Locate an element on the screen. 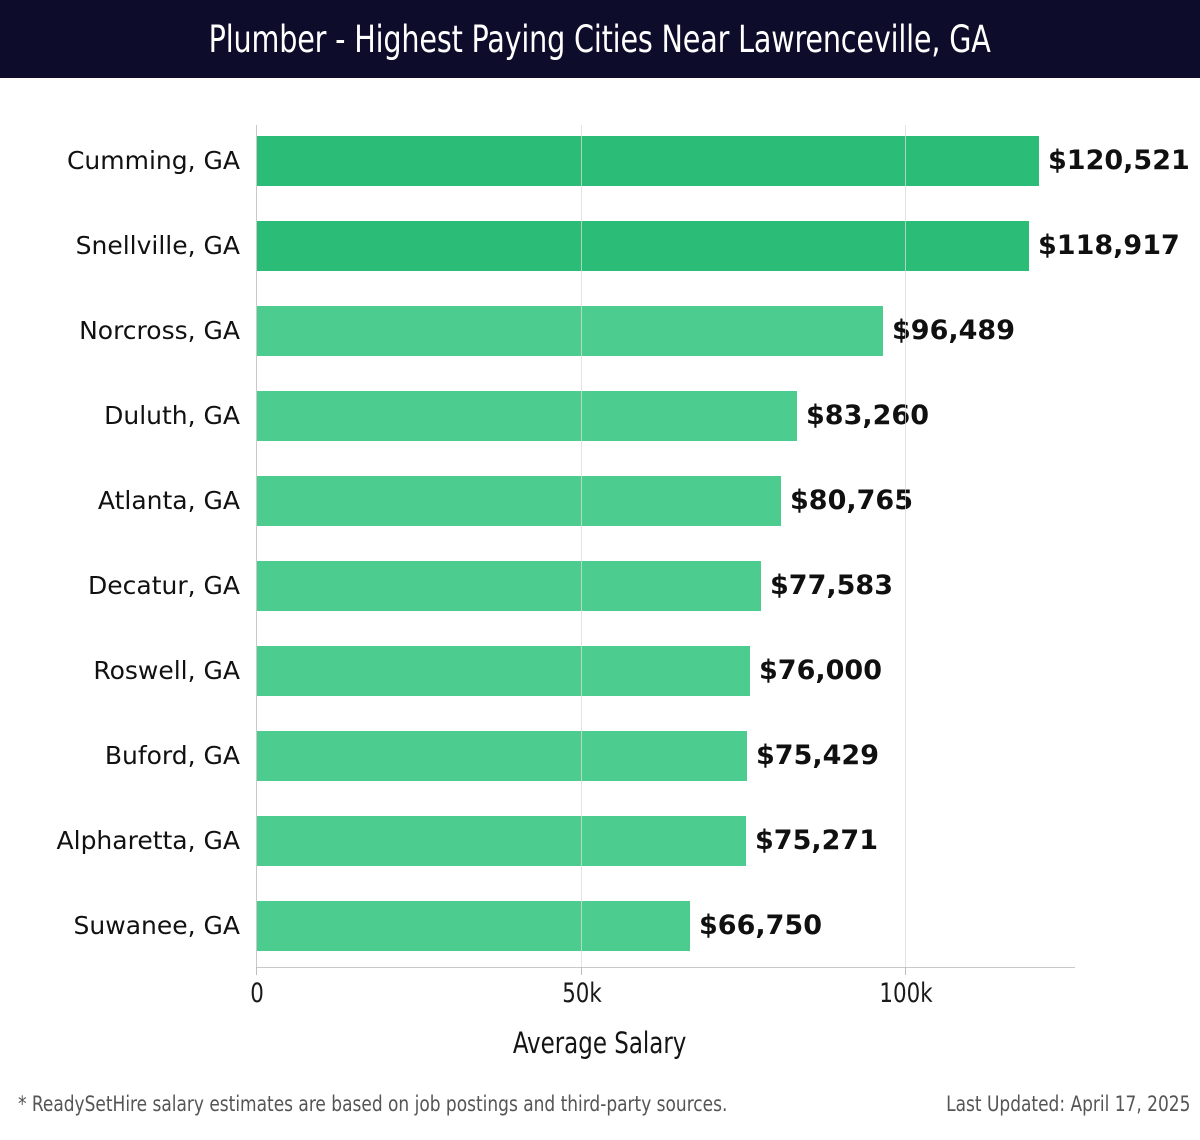 The width and height of the screenshot is (1200, 1140). category-label: Cumming, GA is located at coordinates (153, 160).